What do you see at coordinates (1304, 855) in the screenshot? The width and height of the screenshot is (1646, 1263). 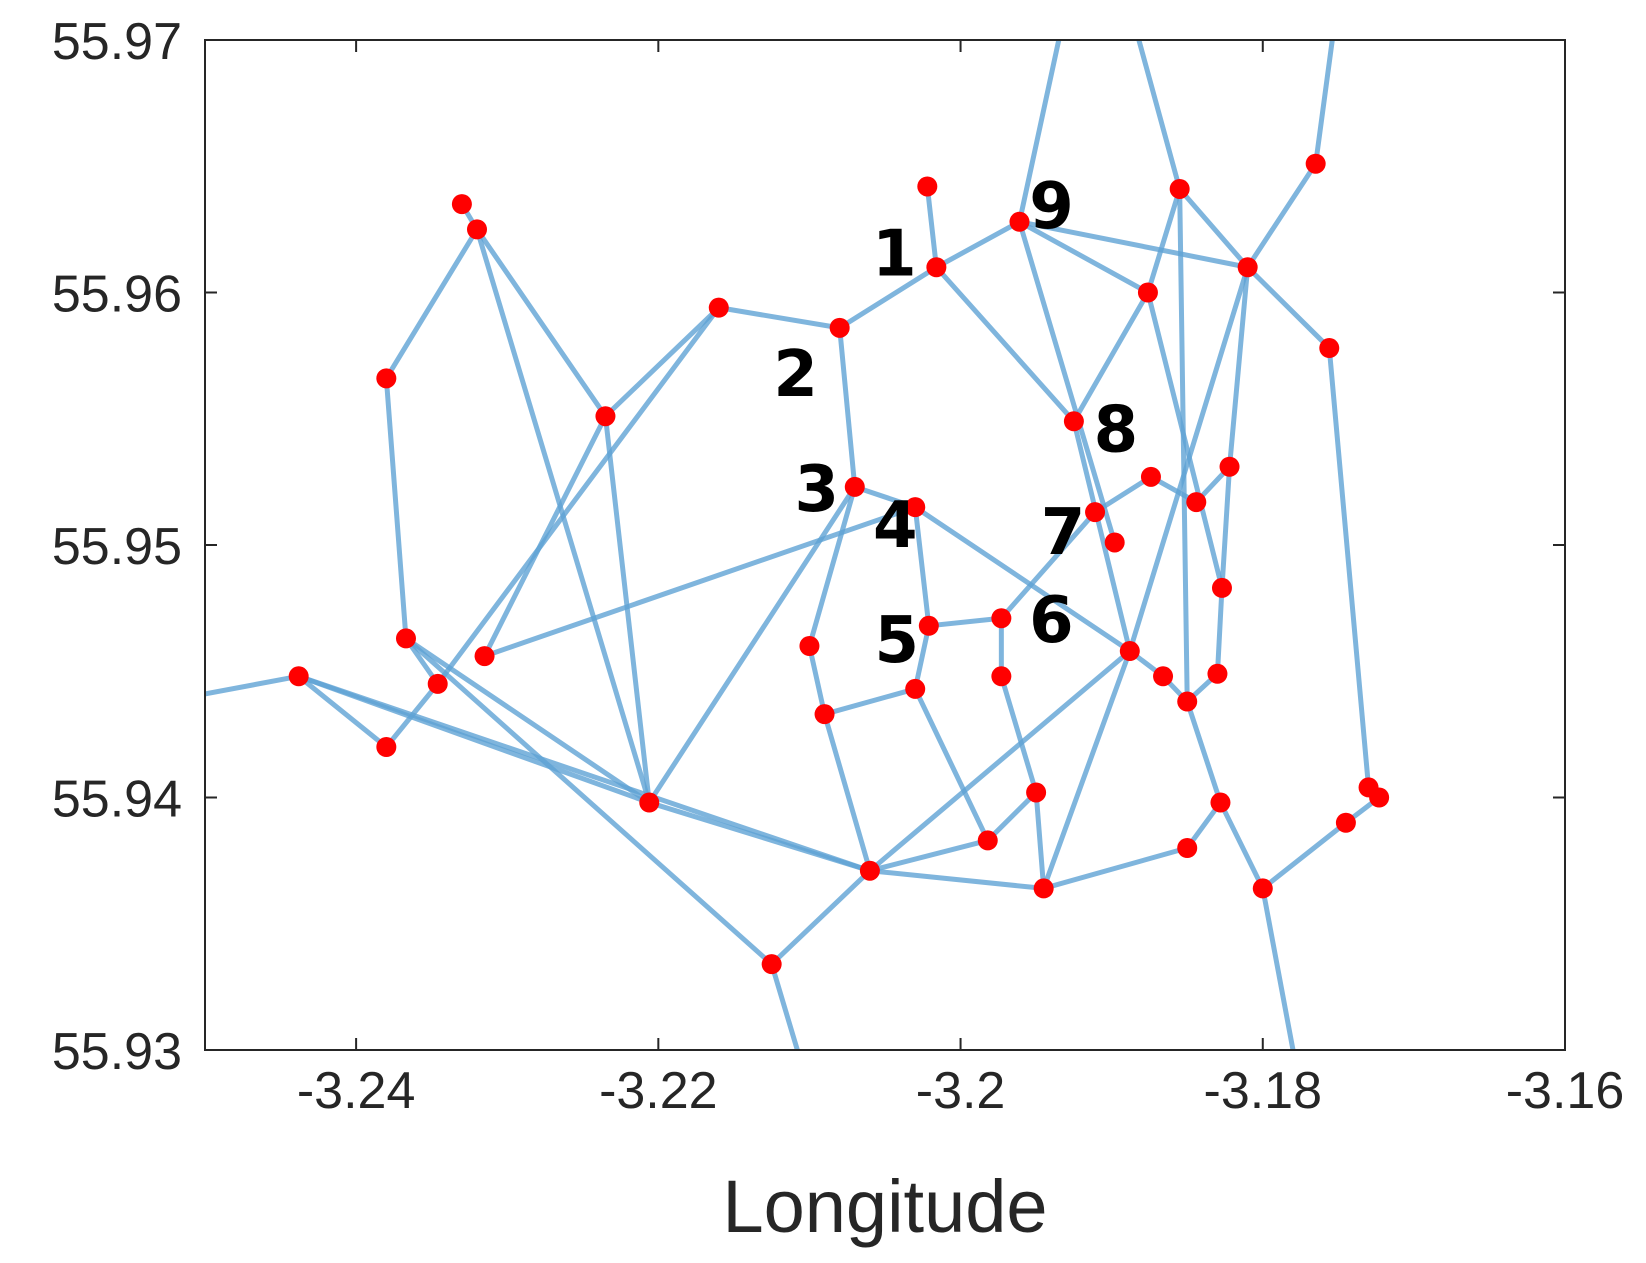 I see `edge-a41-a33` at bounding box center [1304, 855].